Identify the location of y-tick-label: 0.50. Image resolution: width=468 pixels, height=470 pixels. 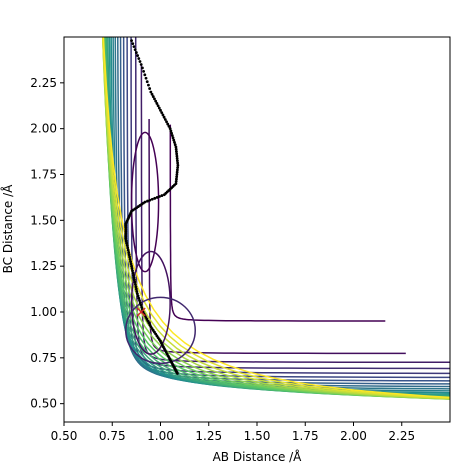
(43, 404).